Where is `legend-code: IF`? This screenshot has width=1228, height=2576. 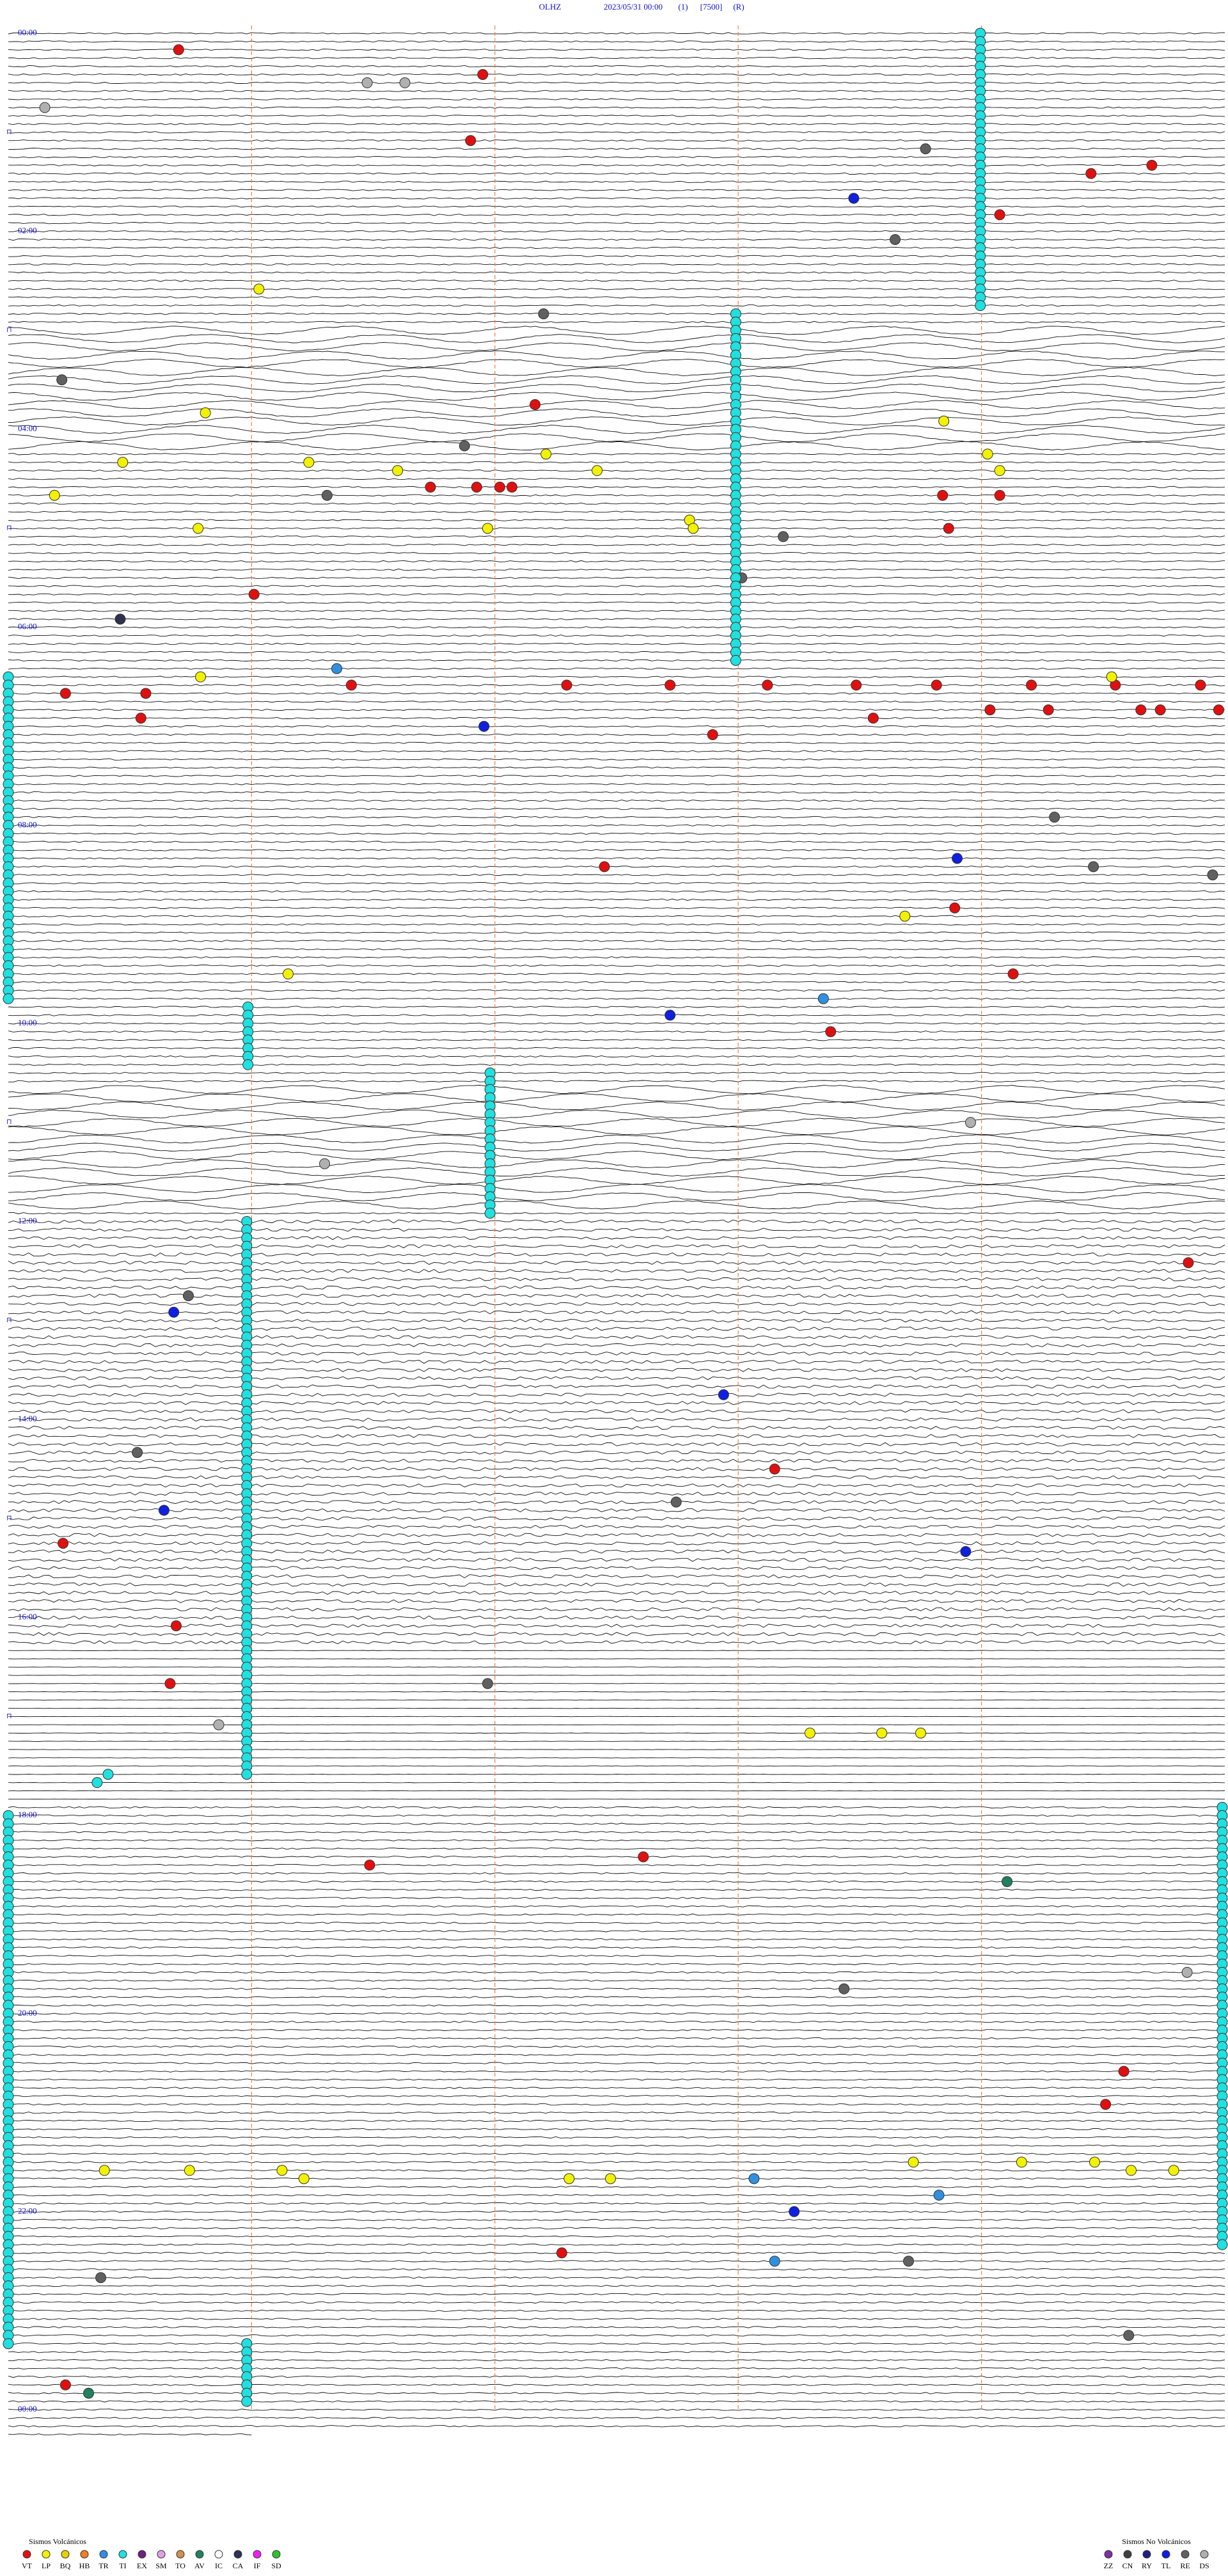
legend-code: IF is located at coordinates (257, 2565).